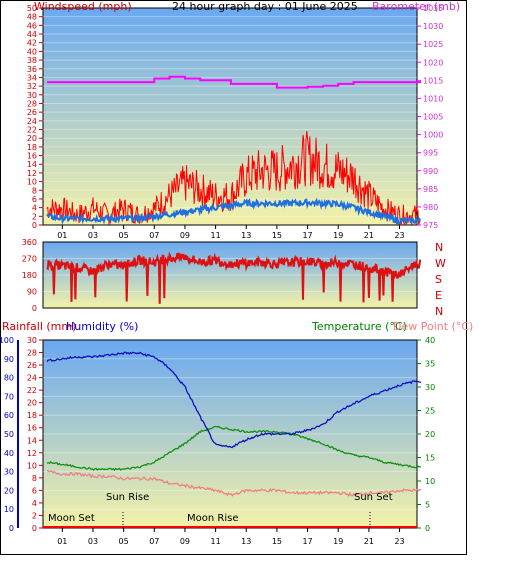 This screenshot has width=529, height=563. I want to click on baro-tick-label: 1000, so click(433, 135).